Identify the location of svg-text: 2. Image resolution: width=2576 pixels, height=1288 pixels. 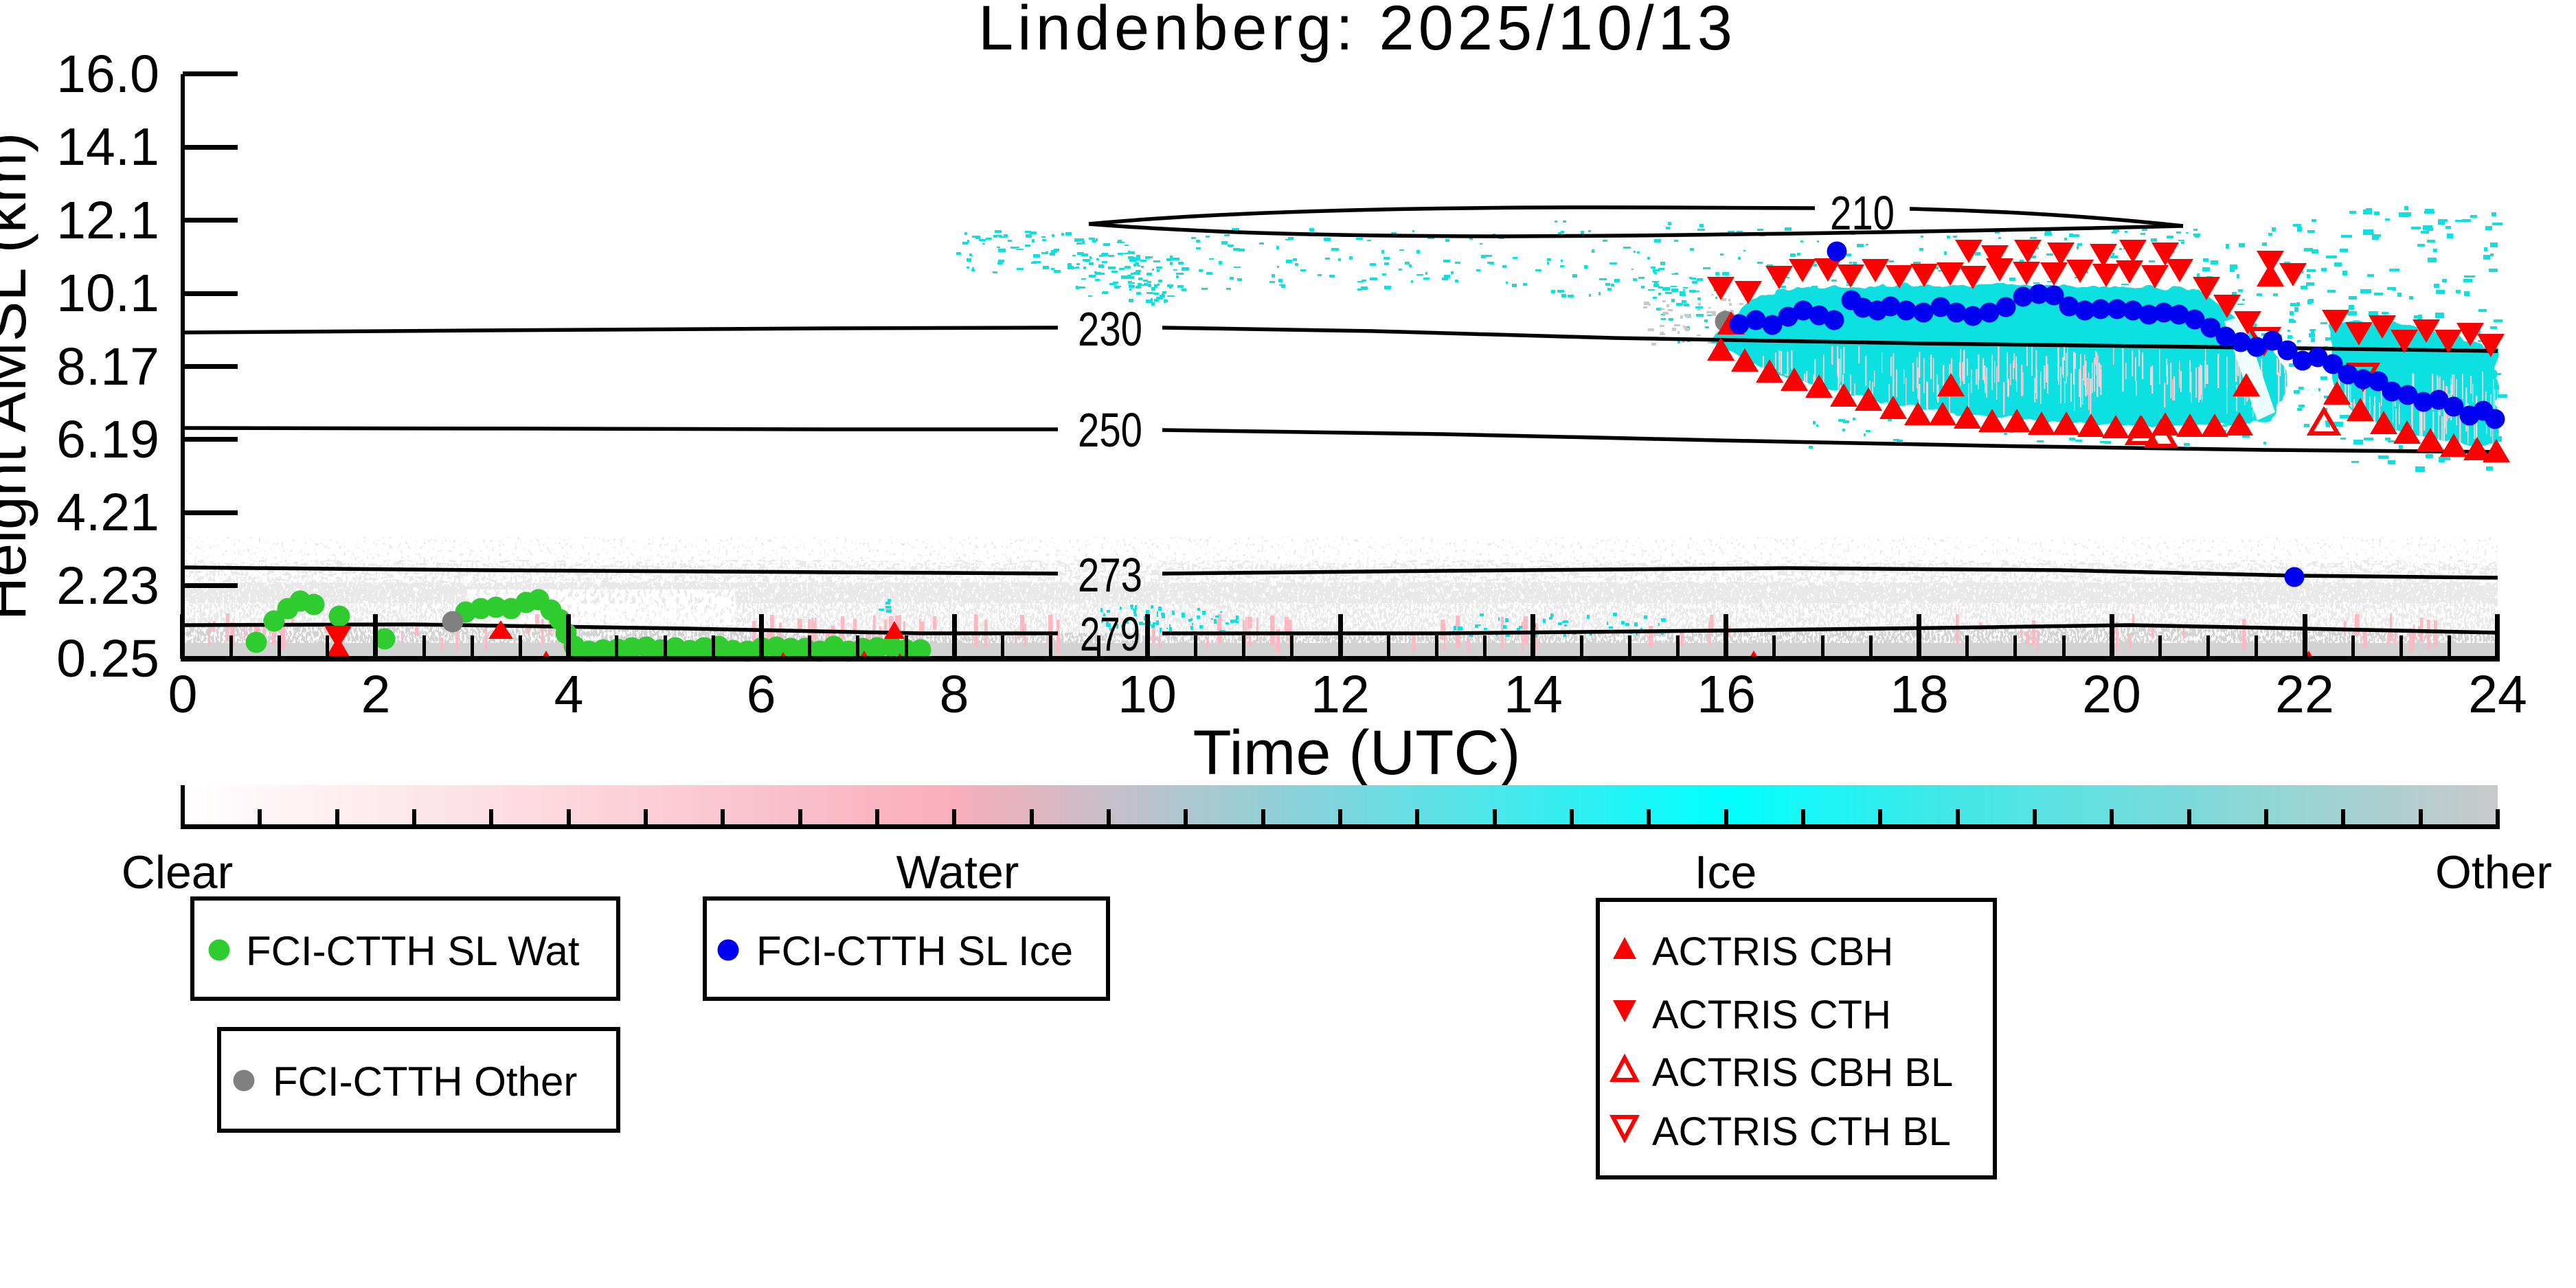
(376, 694).